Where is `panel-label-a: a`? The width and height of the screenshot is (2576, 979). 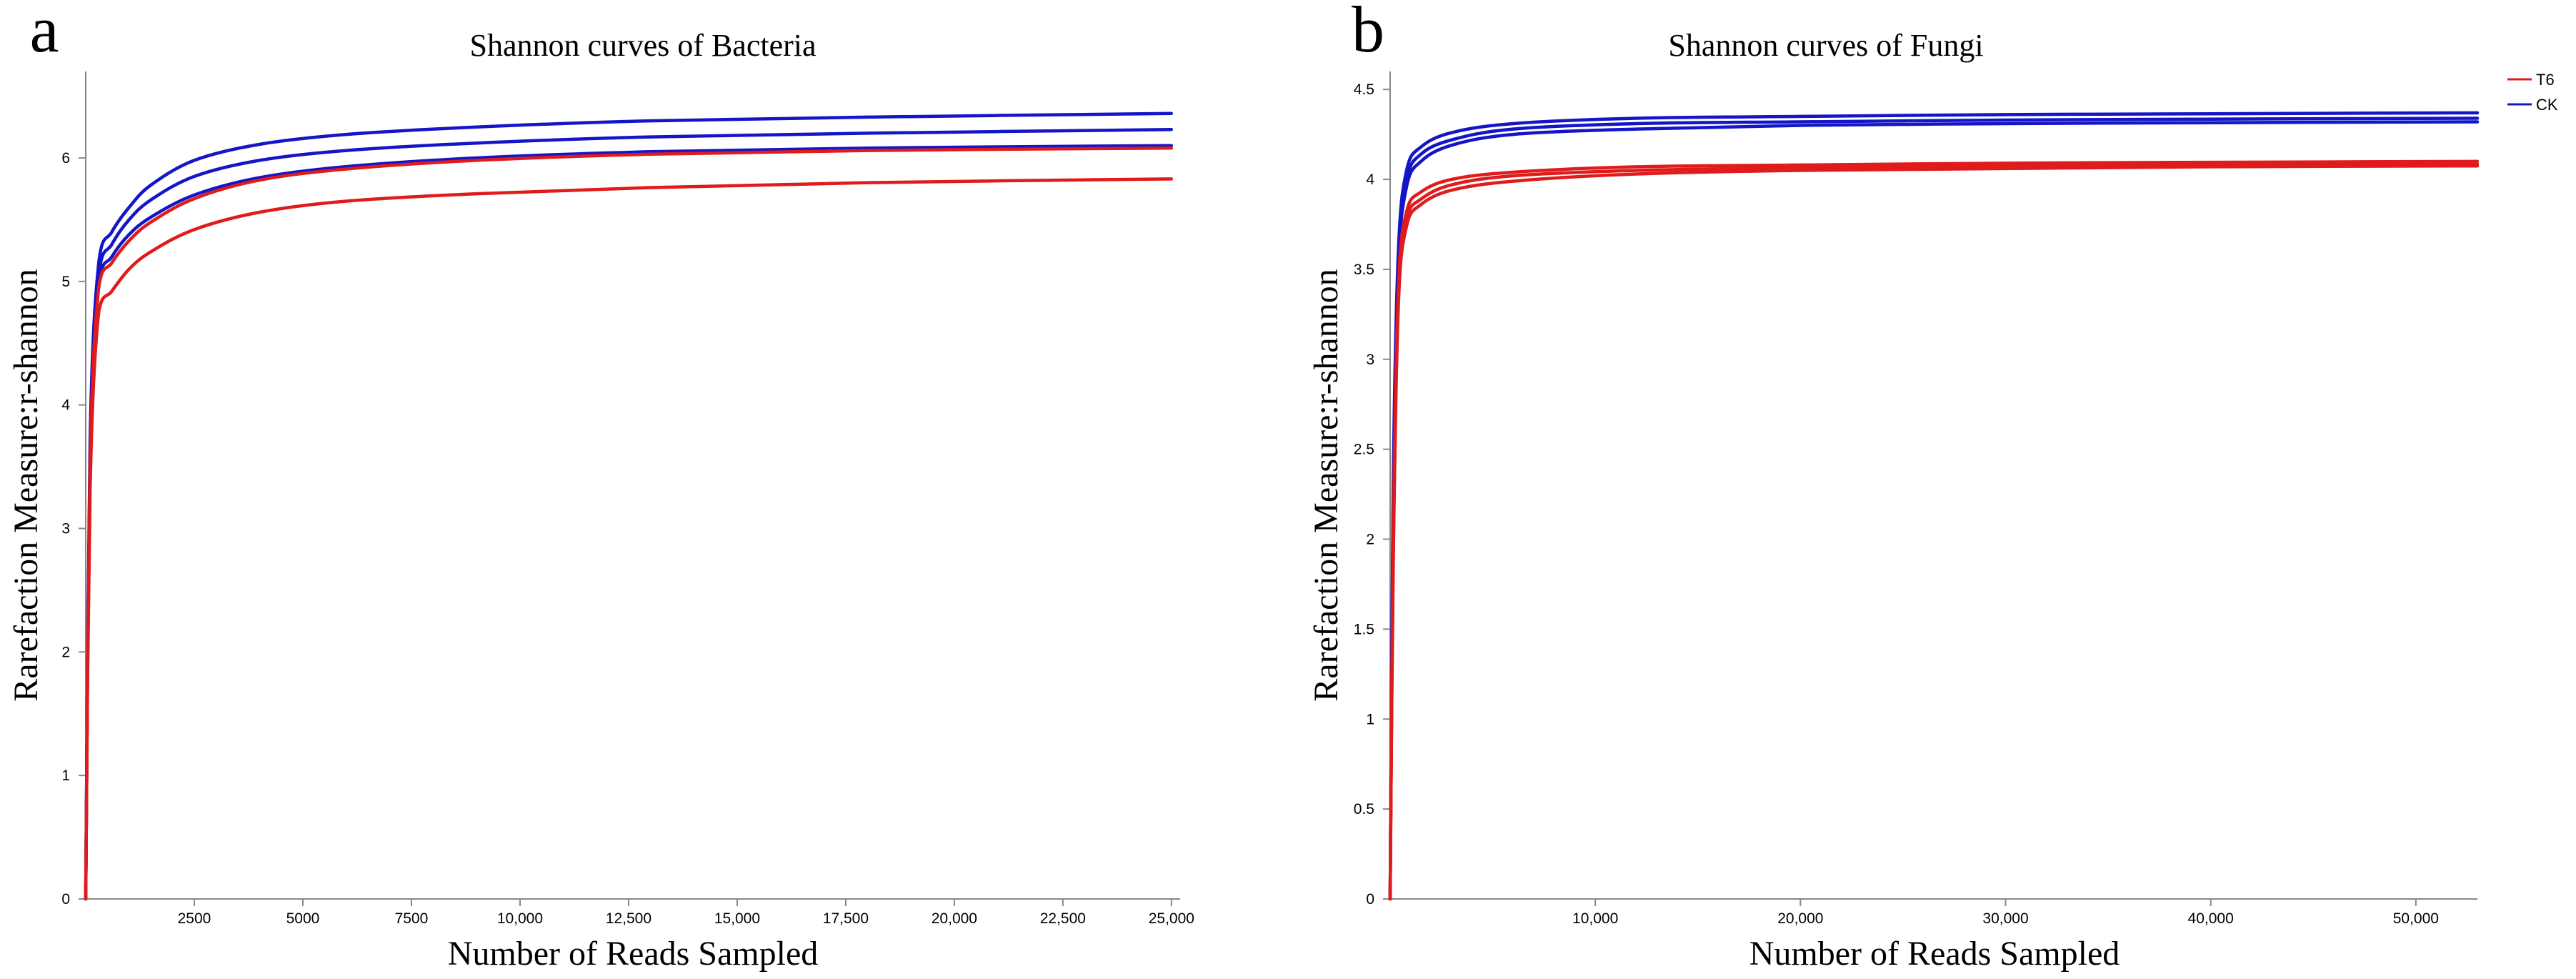
panel-label-a: a is located at coordinates (44, 33).